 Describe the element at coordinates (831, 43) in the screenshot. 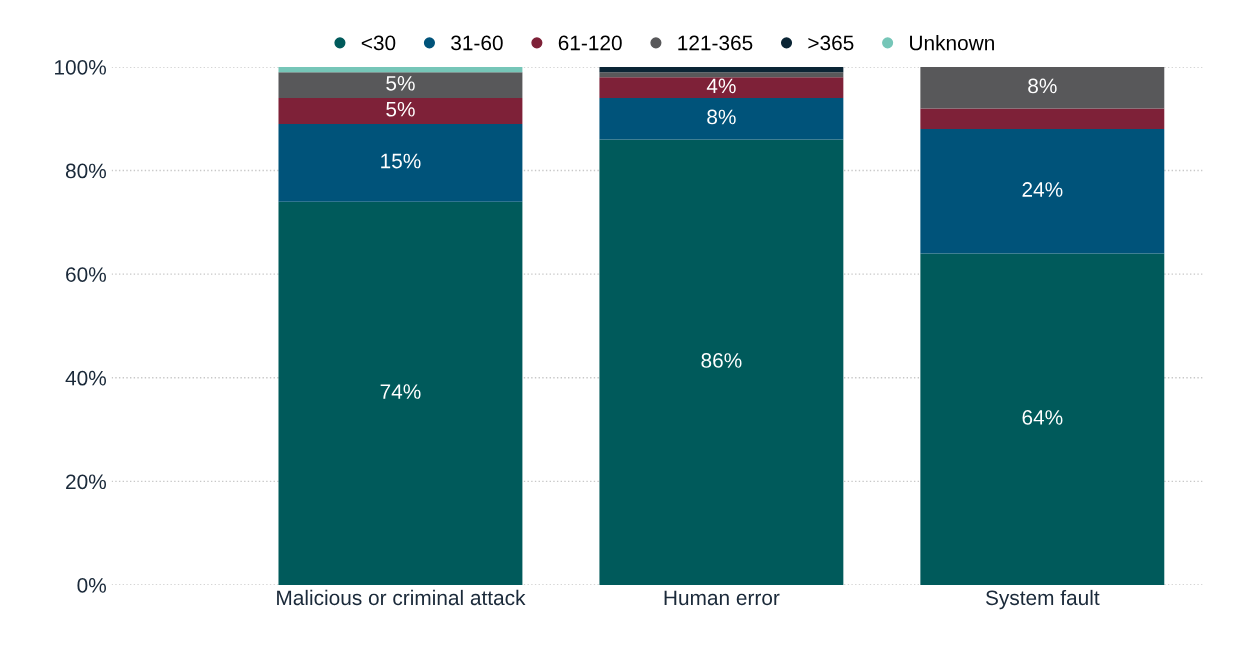

I see `legend-label: >365` at that location.